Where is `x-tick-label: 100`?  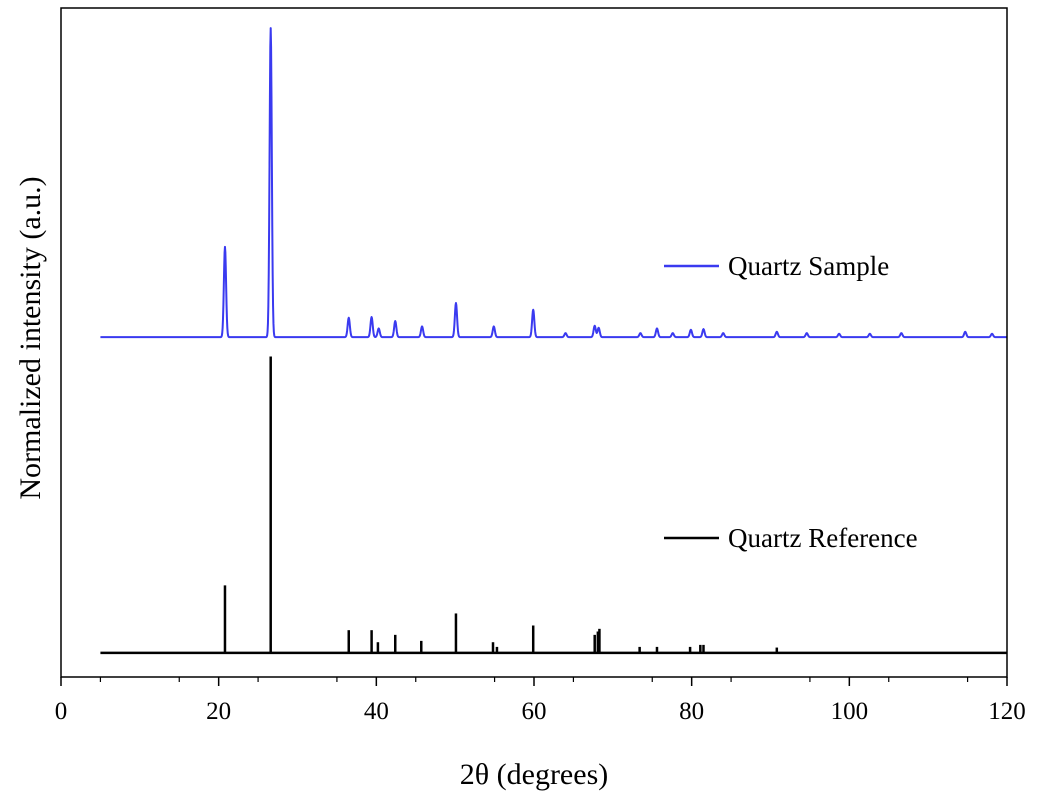 x-tick-label: 100 is located at coordinates (850, 711).